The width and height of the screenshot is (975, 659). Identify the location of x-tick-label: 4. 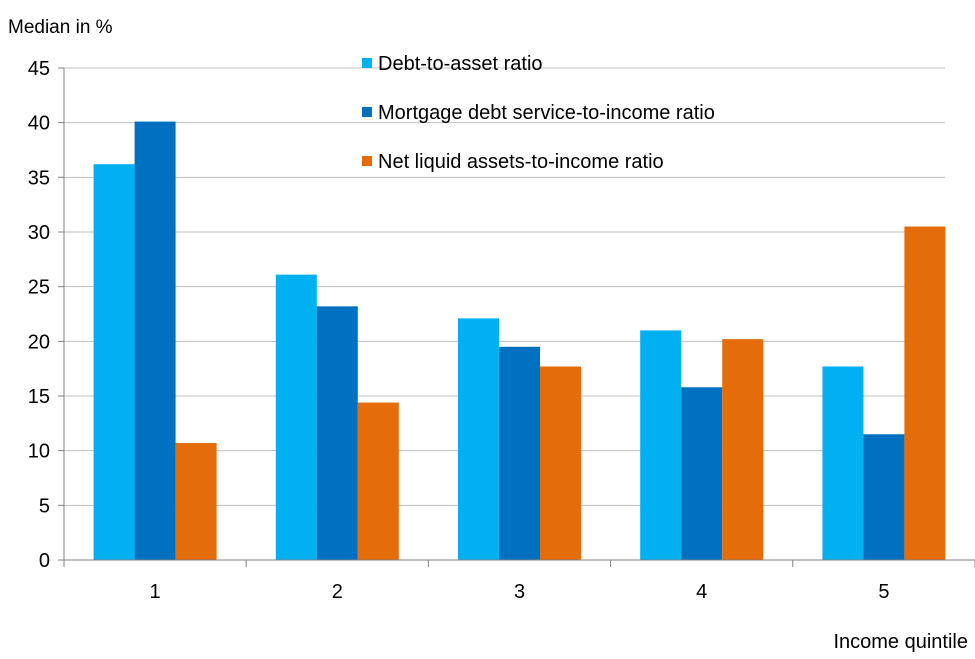
(701, 592).